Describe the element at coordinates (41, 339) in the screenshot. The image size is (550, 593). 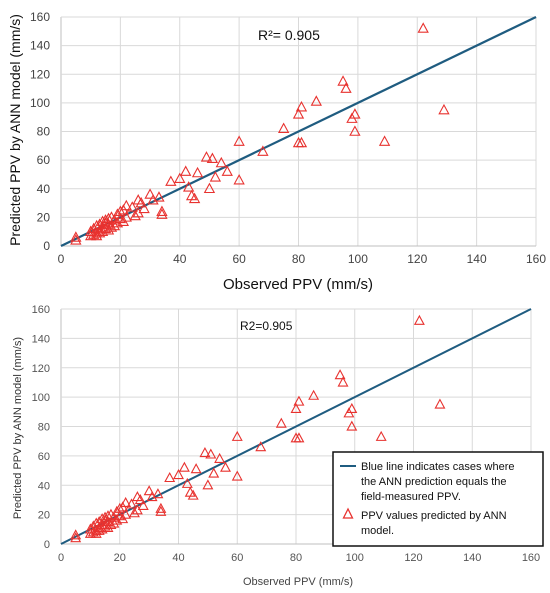
I see `chart-bottom-y-tick-140: 140` at that location.